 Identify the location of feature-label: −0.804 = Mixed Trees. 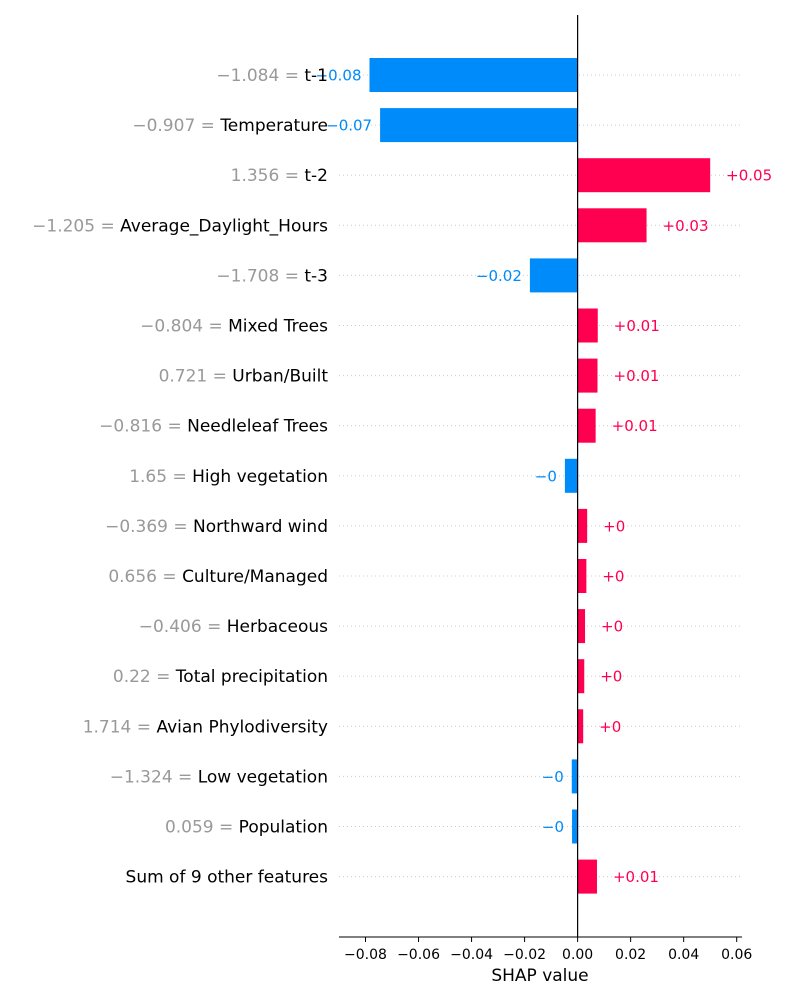
(234, 327).